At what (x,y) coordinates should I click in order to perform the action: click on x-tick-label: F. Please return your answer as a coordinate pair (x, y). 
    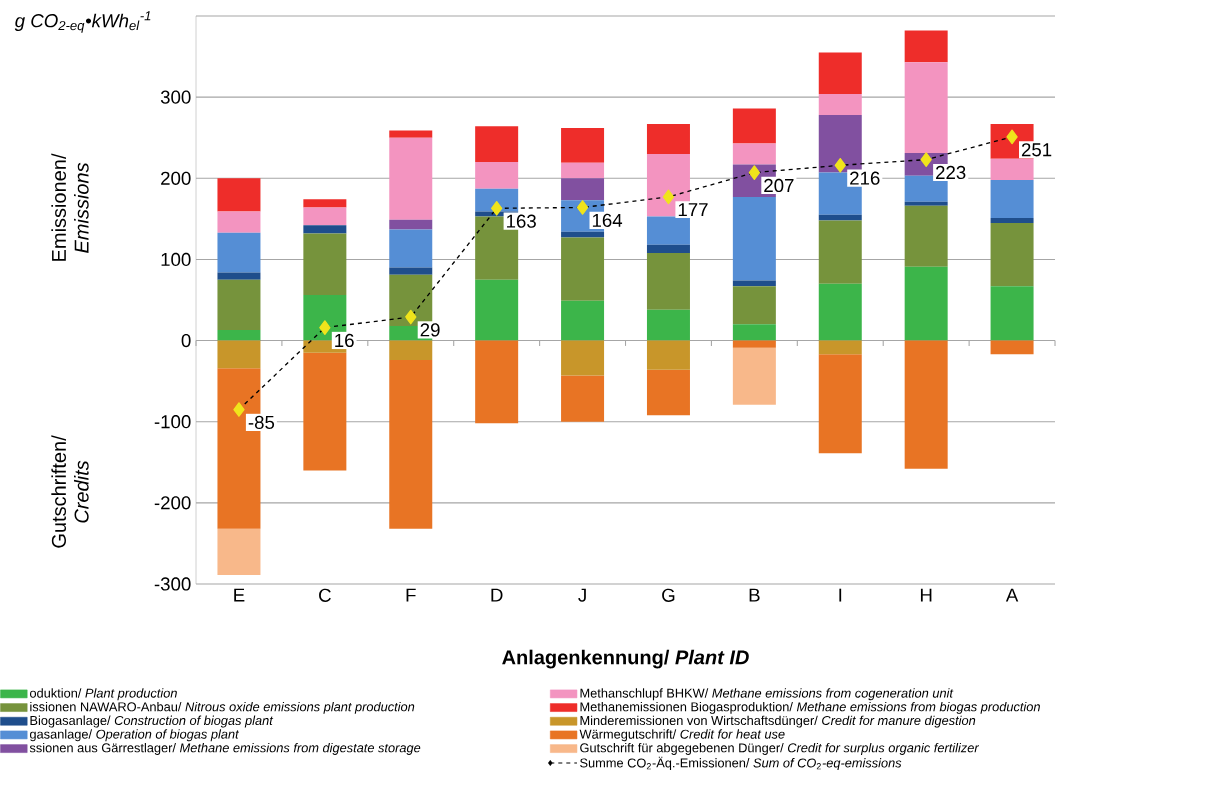
    Looking at the image, I should click on (411, 595).